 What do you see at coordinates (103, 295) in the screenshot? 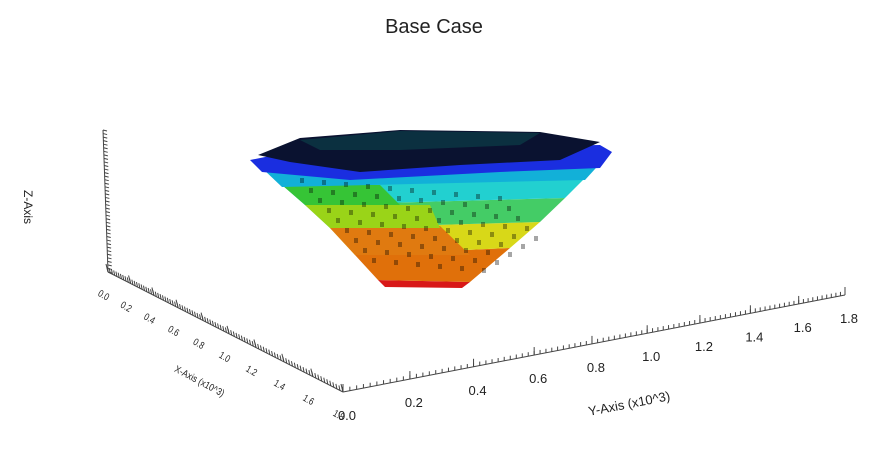
I see `x-tick-label: 0.0` at bounding box center [103, 295].